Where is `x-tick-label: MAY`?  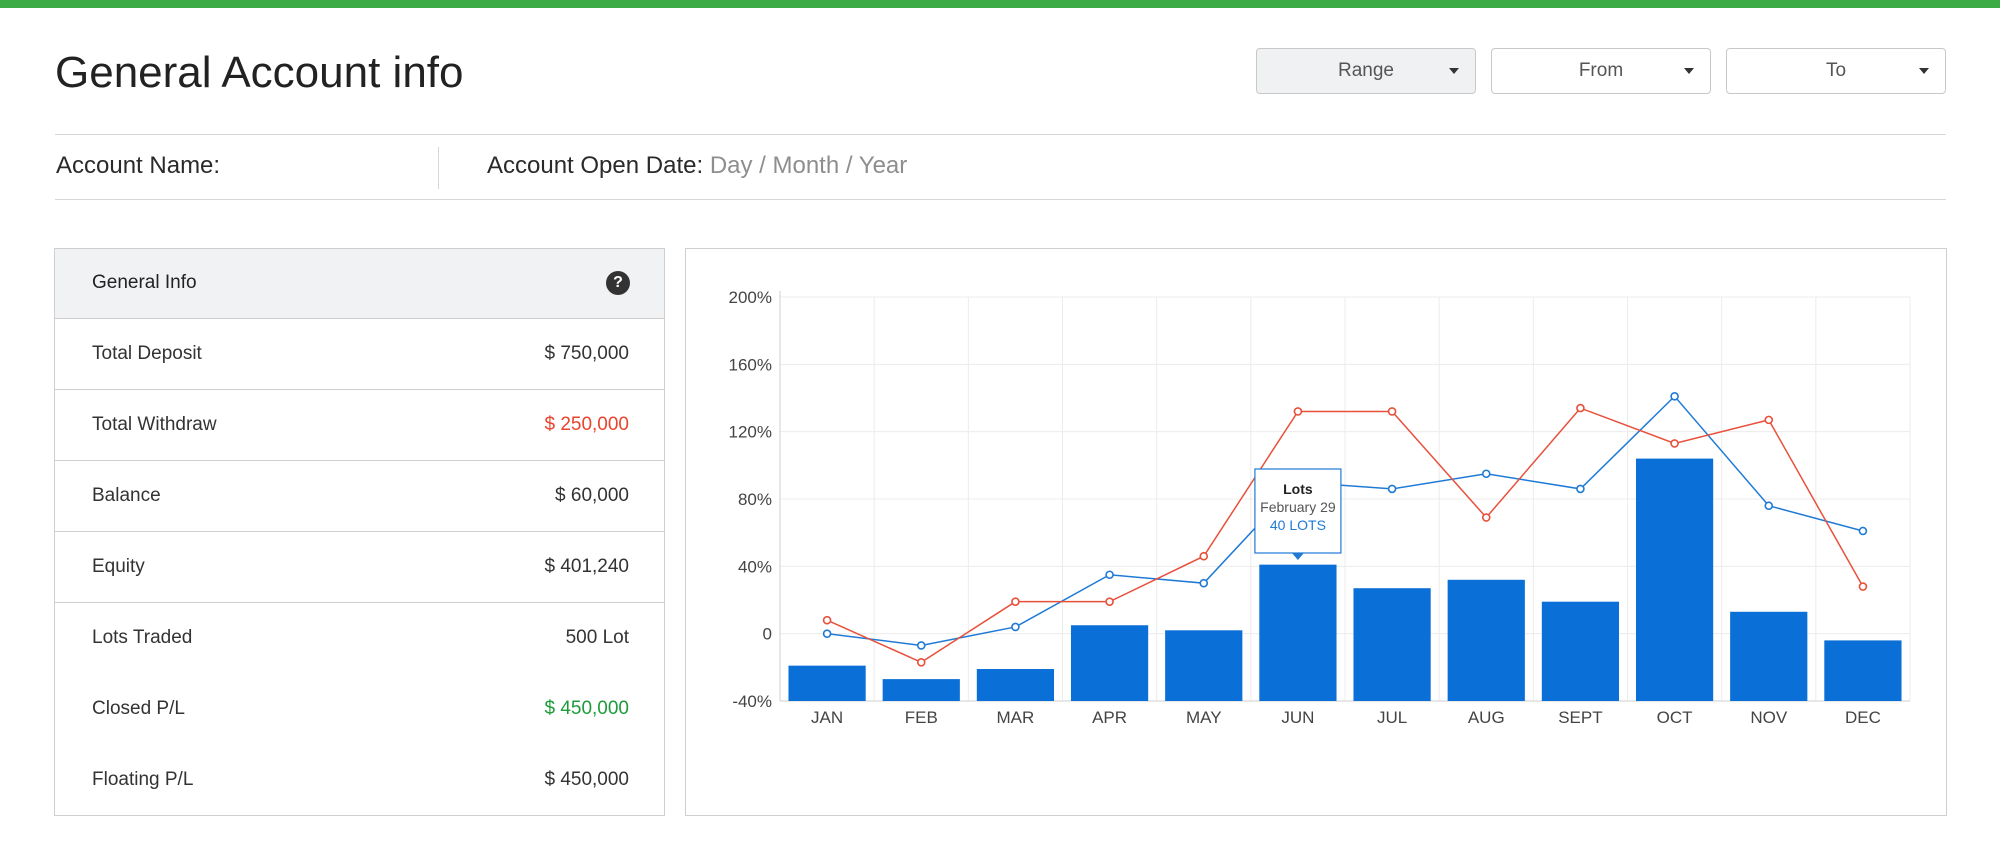 x-tick-label: MAY is located at coordinates (1204, 717).